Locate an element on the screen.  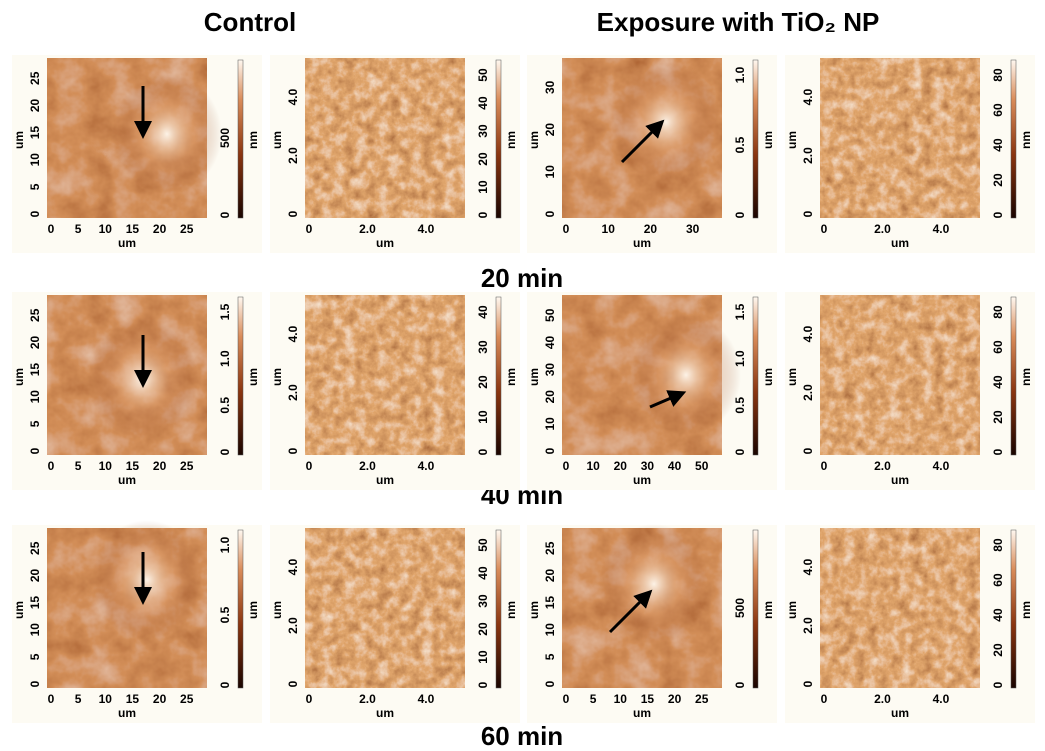
x-tick-label: 50 is located at coordinates (702, 466).